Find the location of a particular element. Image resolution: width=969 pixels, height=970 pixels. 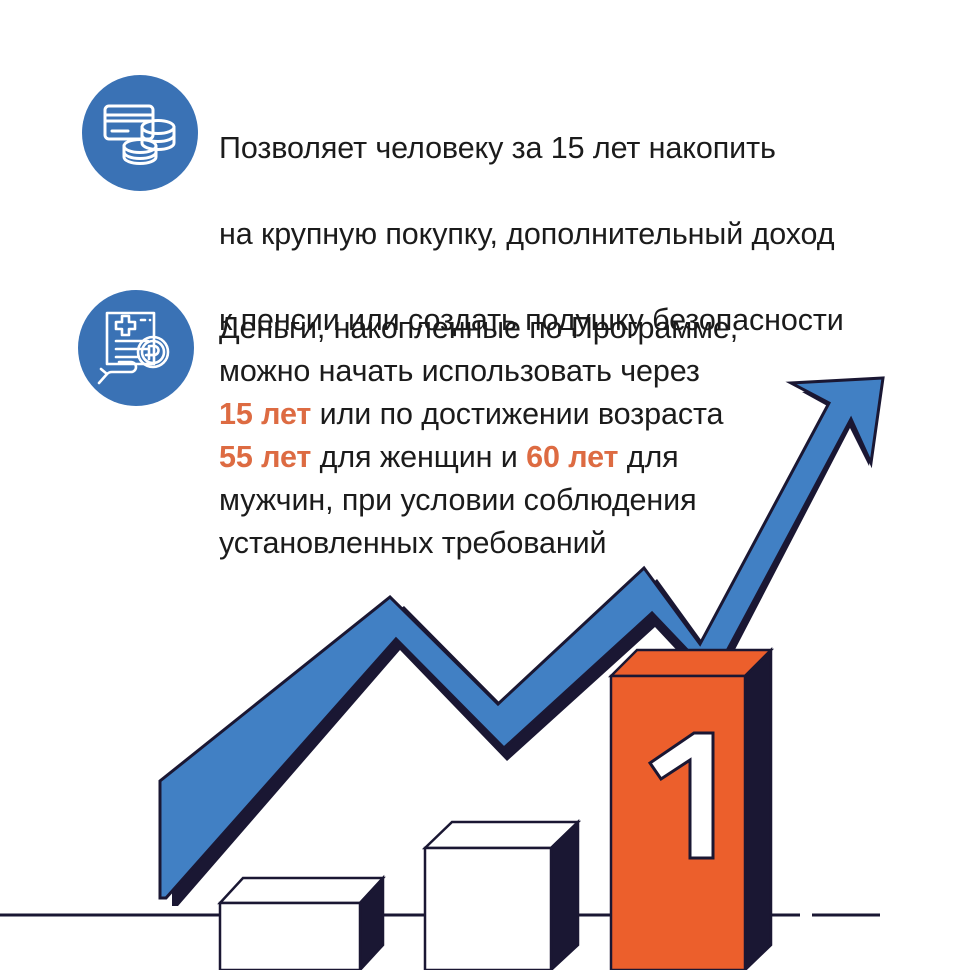

winner-bar-front is located at coordinates (678, 822).